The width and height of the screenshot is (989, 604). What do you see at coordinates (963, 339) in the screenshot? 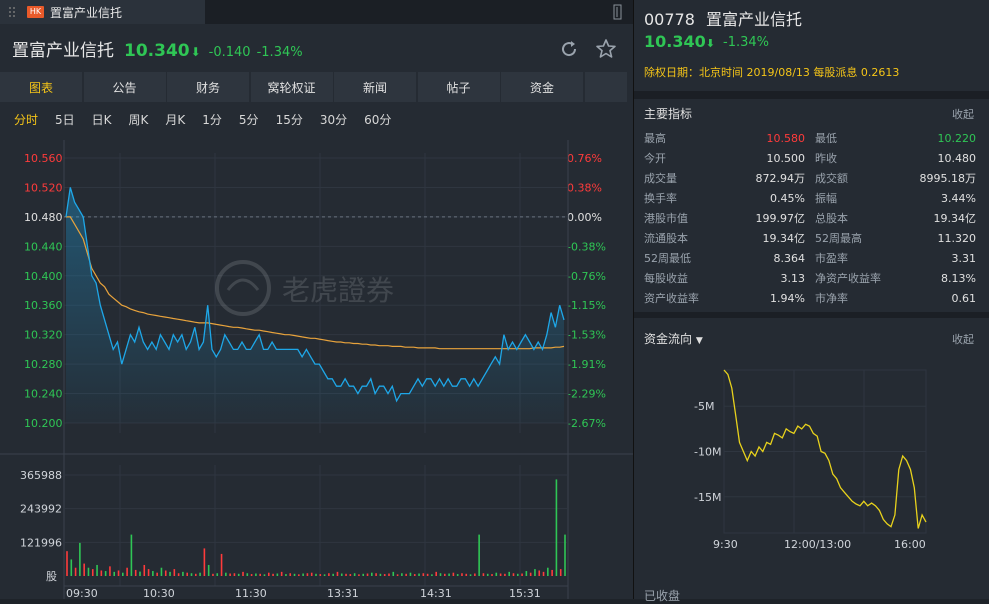
I see `fund-flow-collapse-button: 收起` at bounding box center [963, 339].